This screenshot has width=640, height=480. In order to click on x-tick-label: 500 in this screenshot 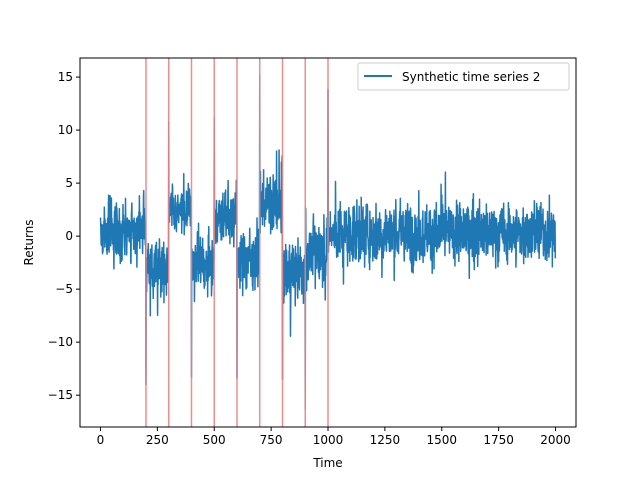, I will do `click(214, 440)`.